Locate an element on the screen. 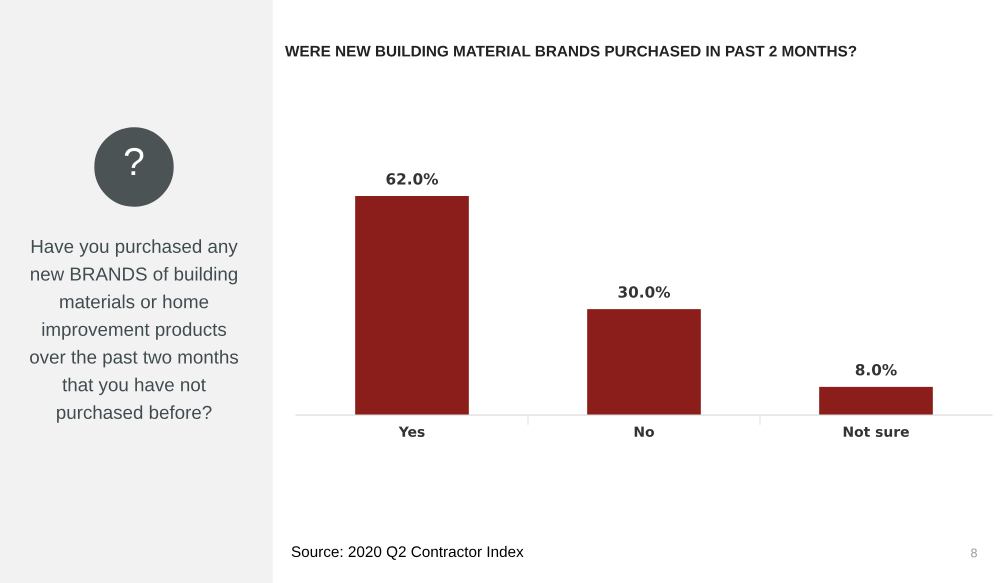  x-tick-label: No is located at coordinates (644, 431).